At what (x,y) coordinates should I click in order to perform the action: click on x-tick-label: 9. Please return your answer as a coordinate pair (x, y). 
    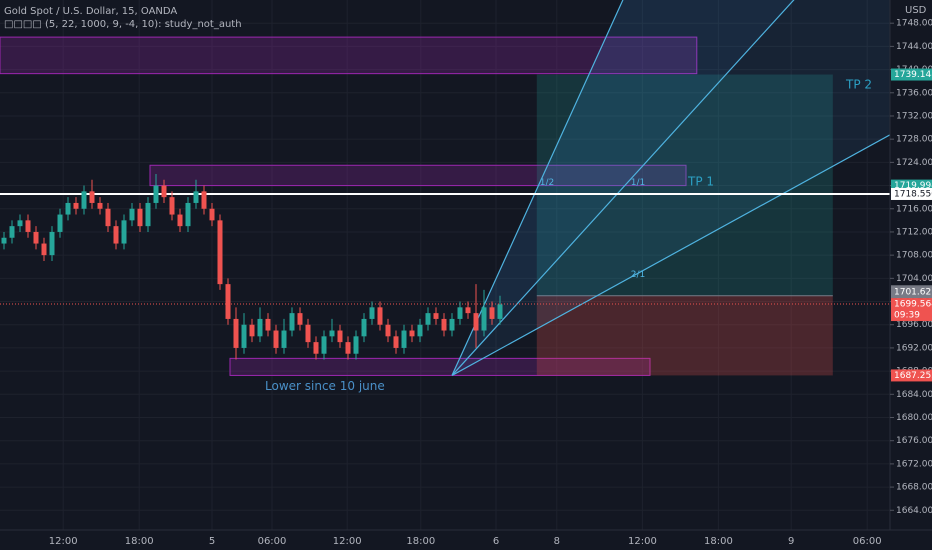
    Looking at the image, I should click on (791, 541).